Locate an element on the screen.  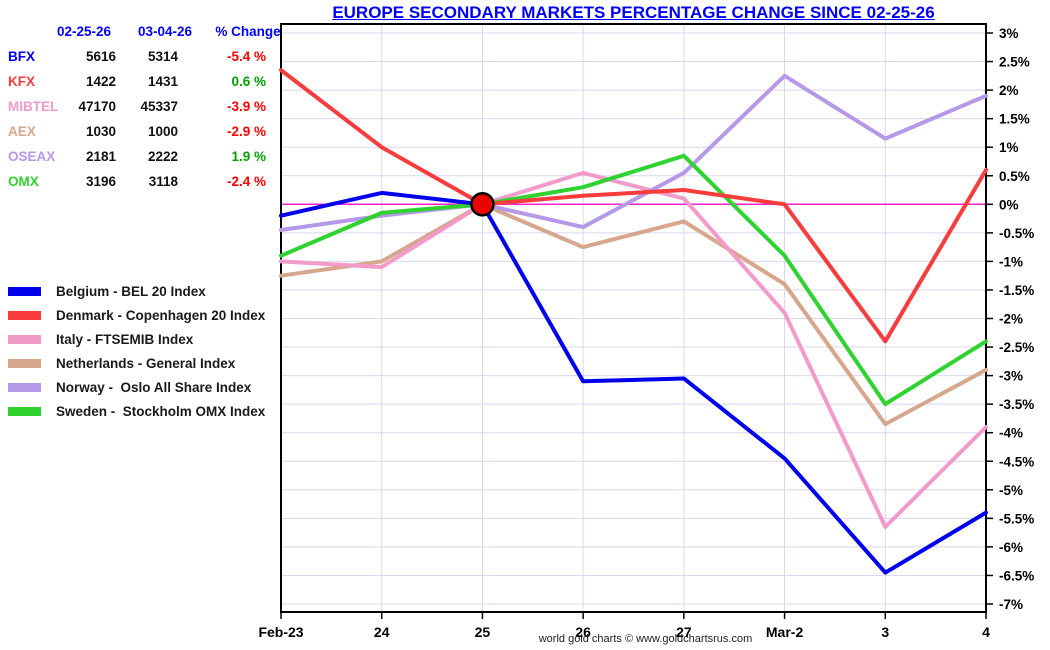
legend-label: Denmark - Copenhagen 20 Index is located at coordinates (161, 315).